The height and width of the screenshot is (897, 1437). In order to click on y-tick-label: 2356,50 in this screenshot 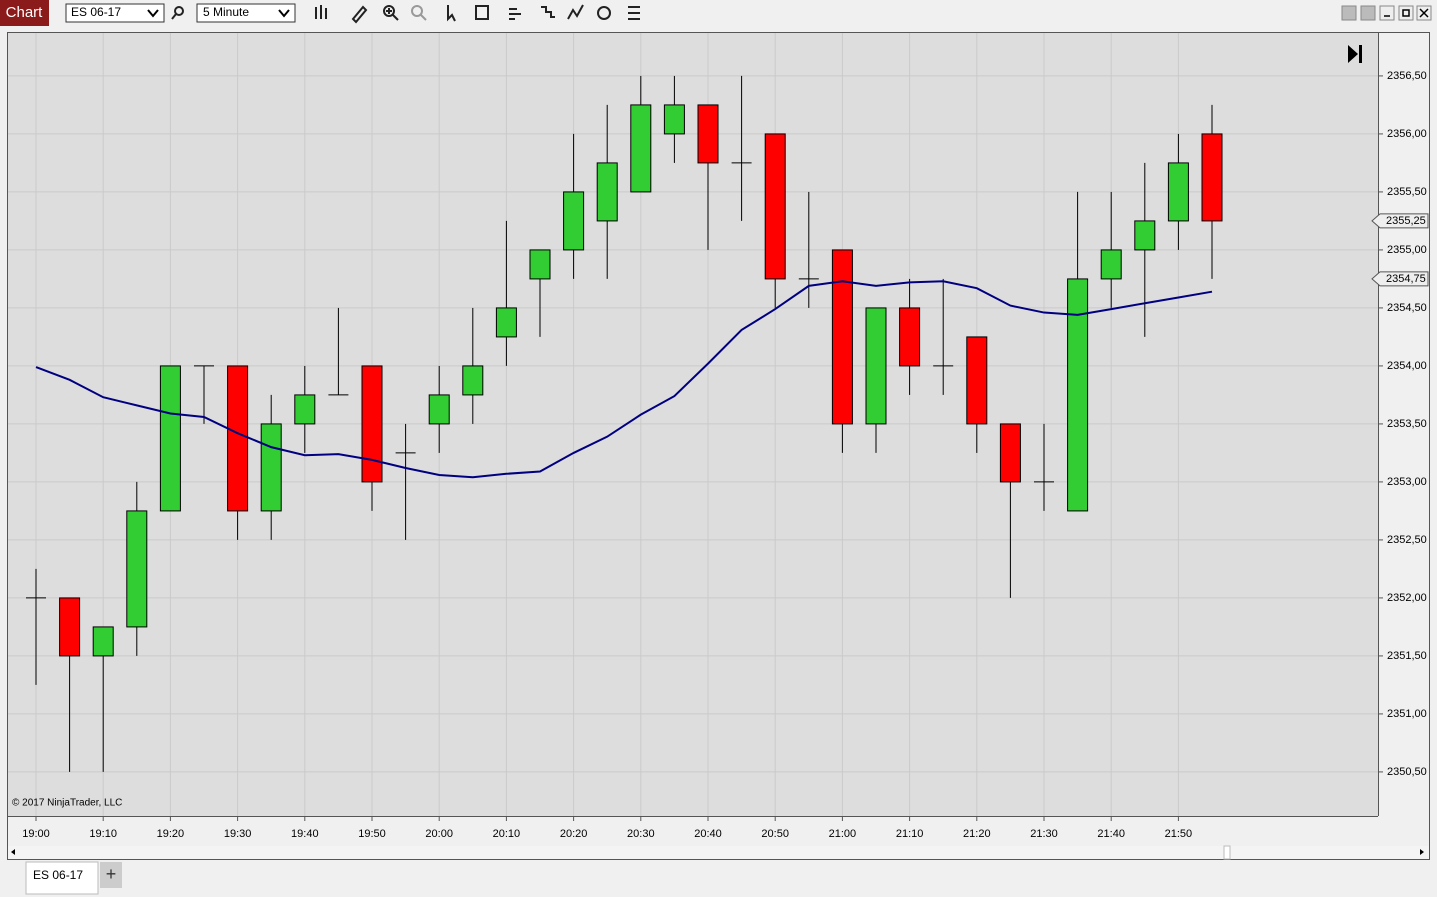, I will do `click(1407, 76)`.